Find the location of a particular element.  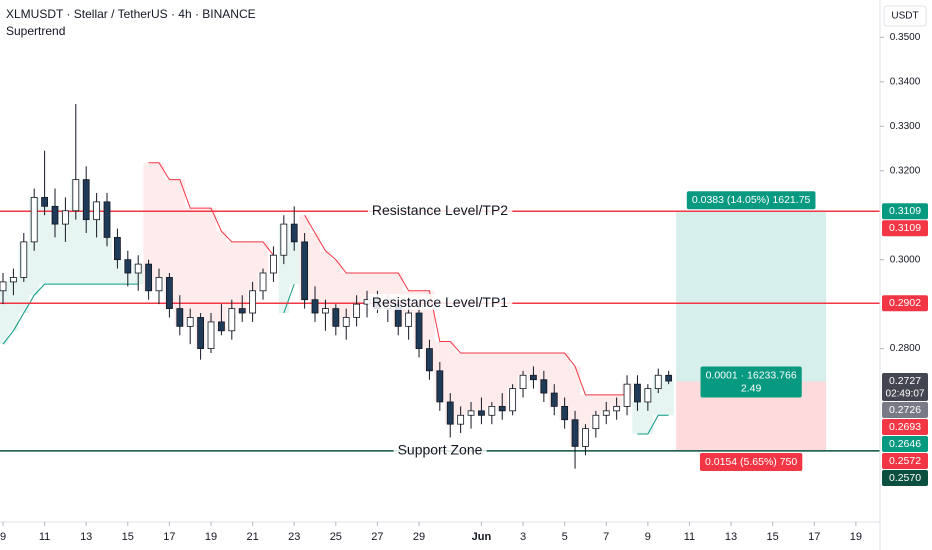

position-label: 0.0154 (5.65%) 750 is located at coordinates (751, 462).